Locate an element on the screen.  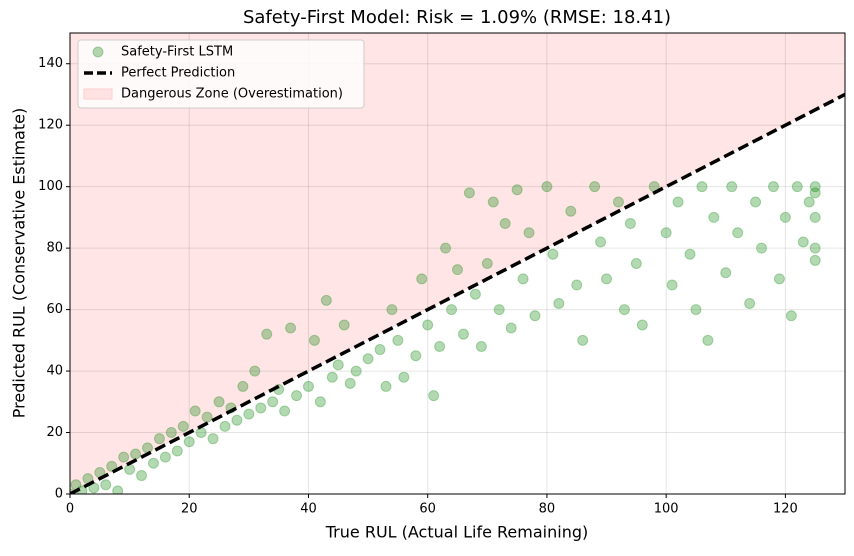
y-tick-label: 0 is located at coordinates (59, 494).